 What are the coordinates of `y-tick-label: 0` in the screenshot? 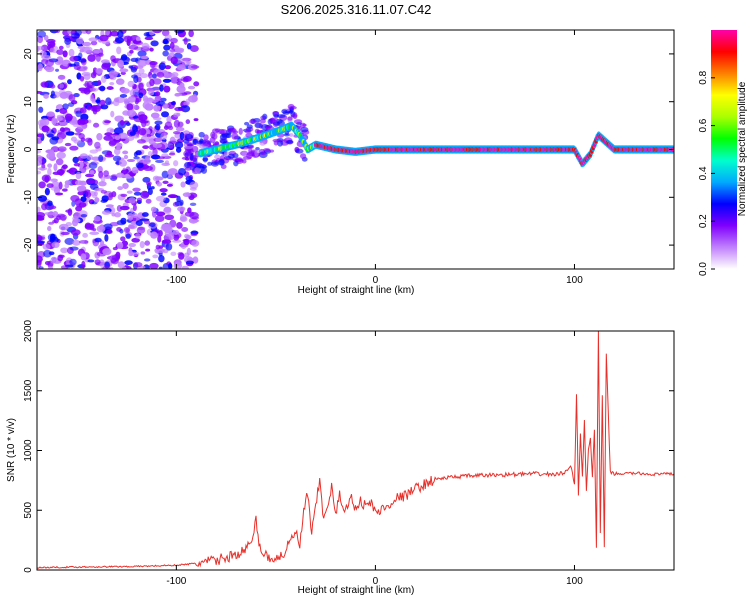 It's located at (28, 149).